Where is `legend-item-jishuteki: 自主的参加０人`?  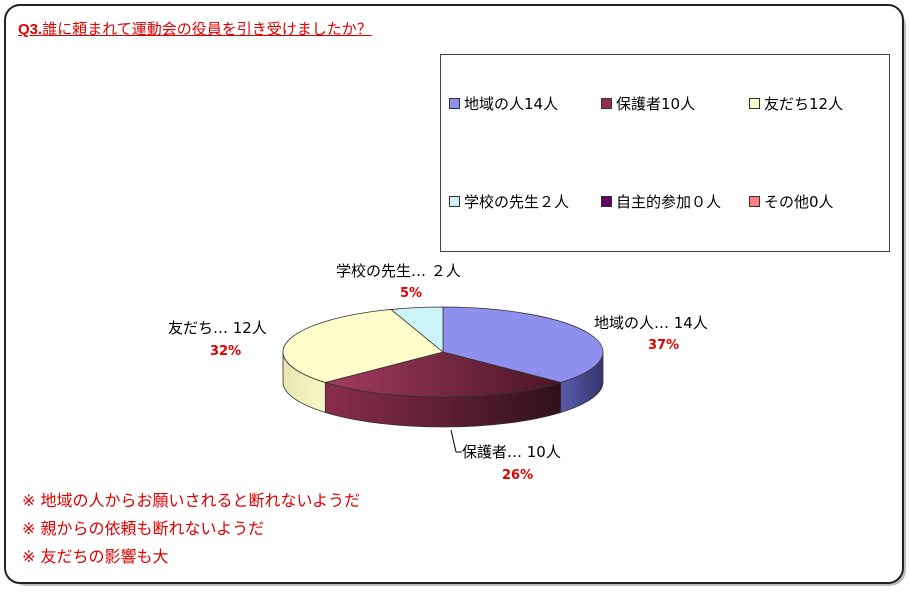 legend-item-jishuteki: 自主的参加０人 is located at coordinates (661, 201).